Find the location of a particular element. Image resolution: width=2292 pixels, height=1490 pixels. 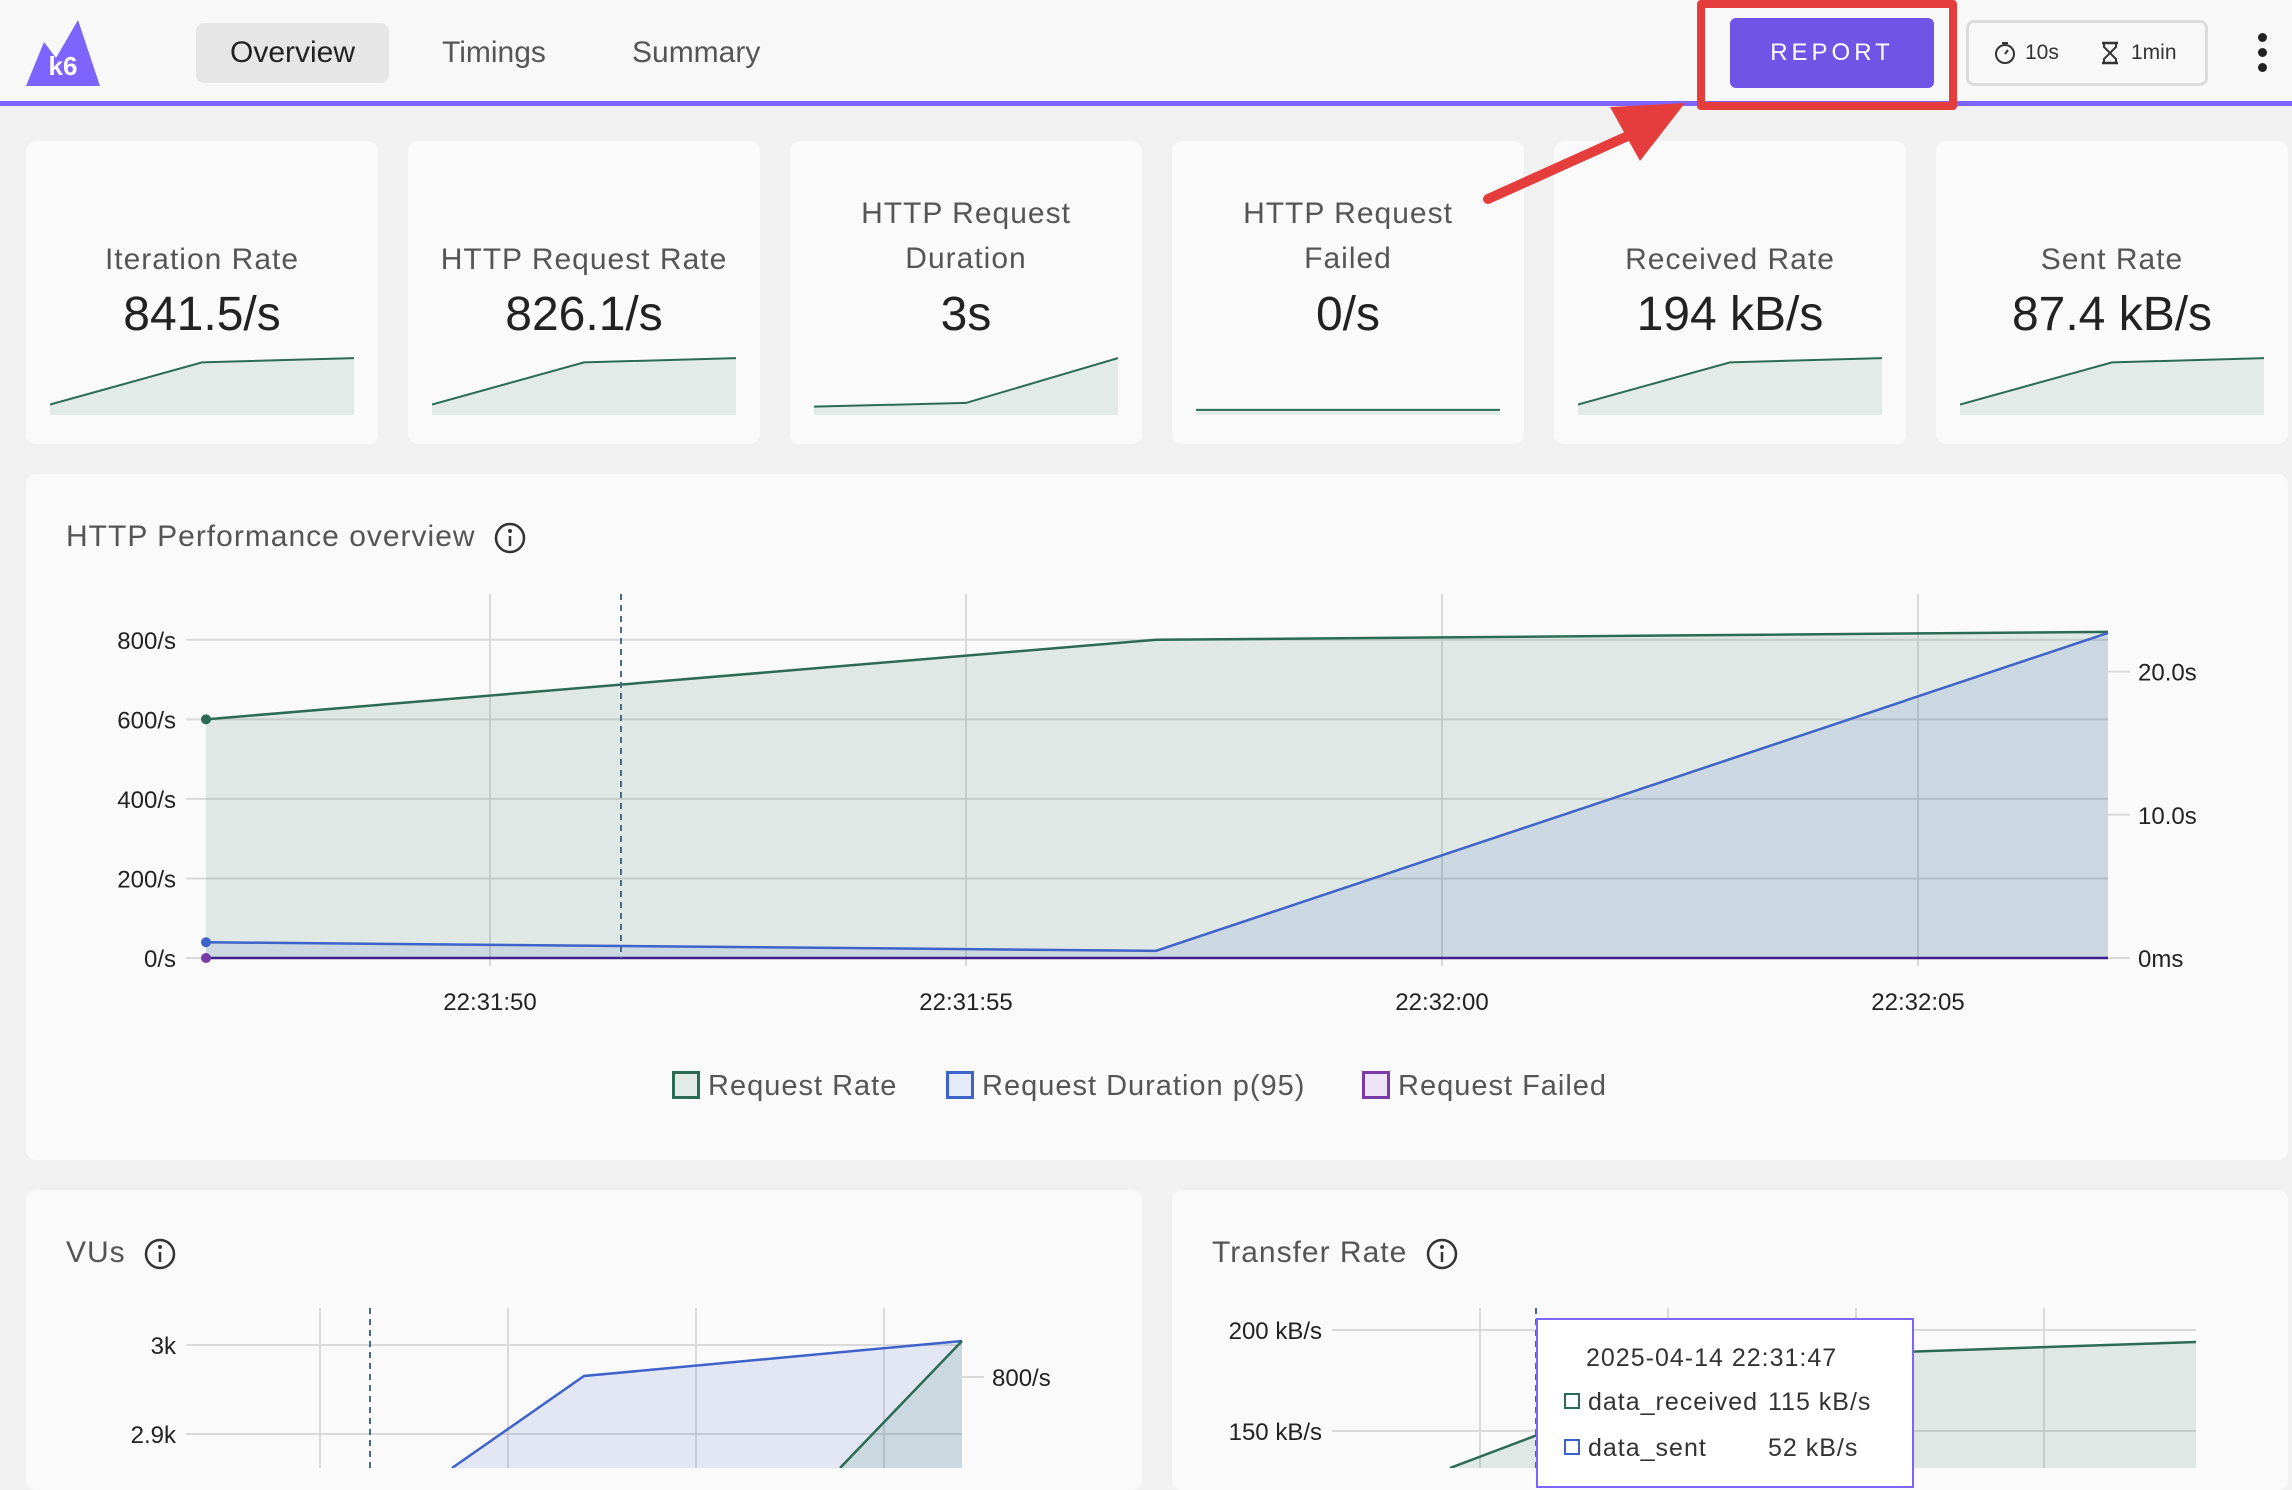

report-highlight is located at coordinates (1827, 55).